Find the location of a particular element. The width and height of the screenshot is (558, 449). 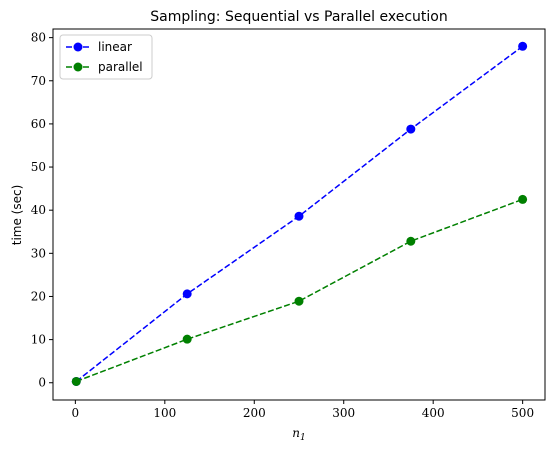

y-tick-label: 20 is located at coordinates (38, 296).